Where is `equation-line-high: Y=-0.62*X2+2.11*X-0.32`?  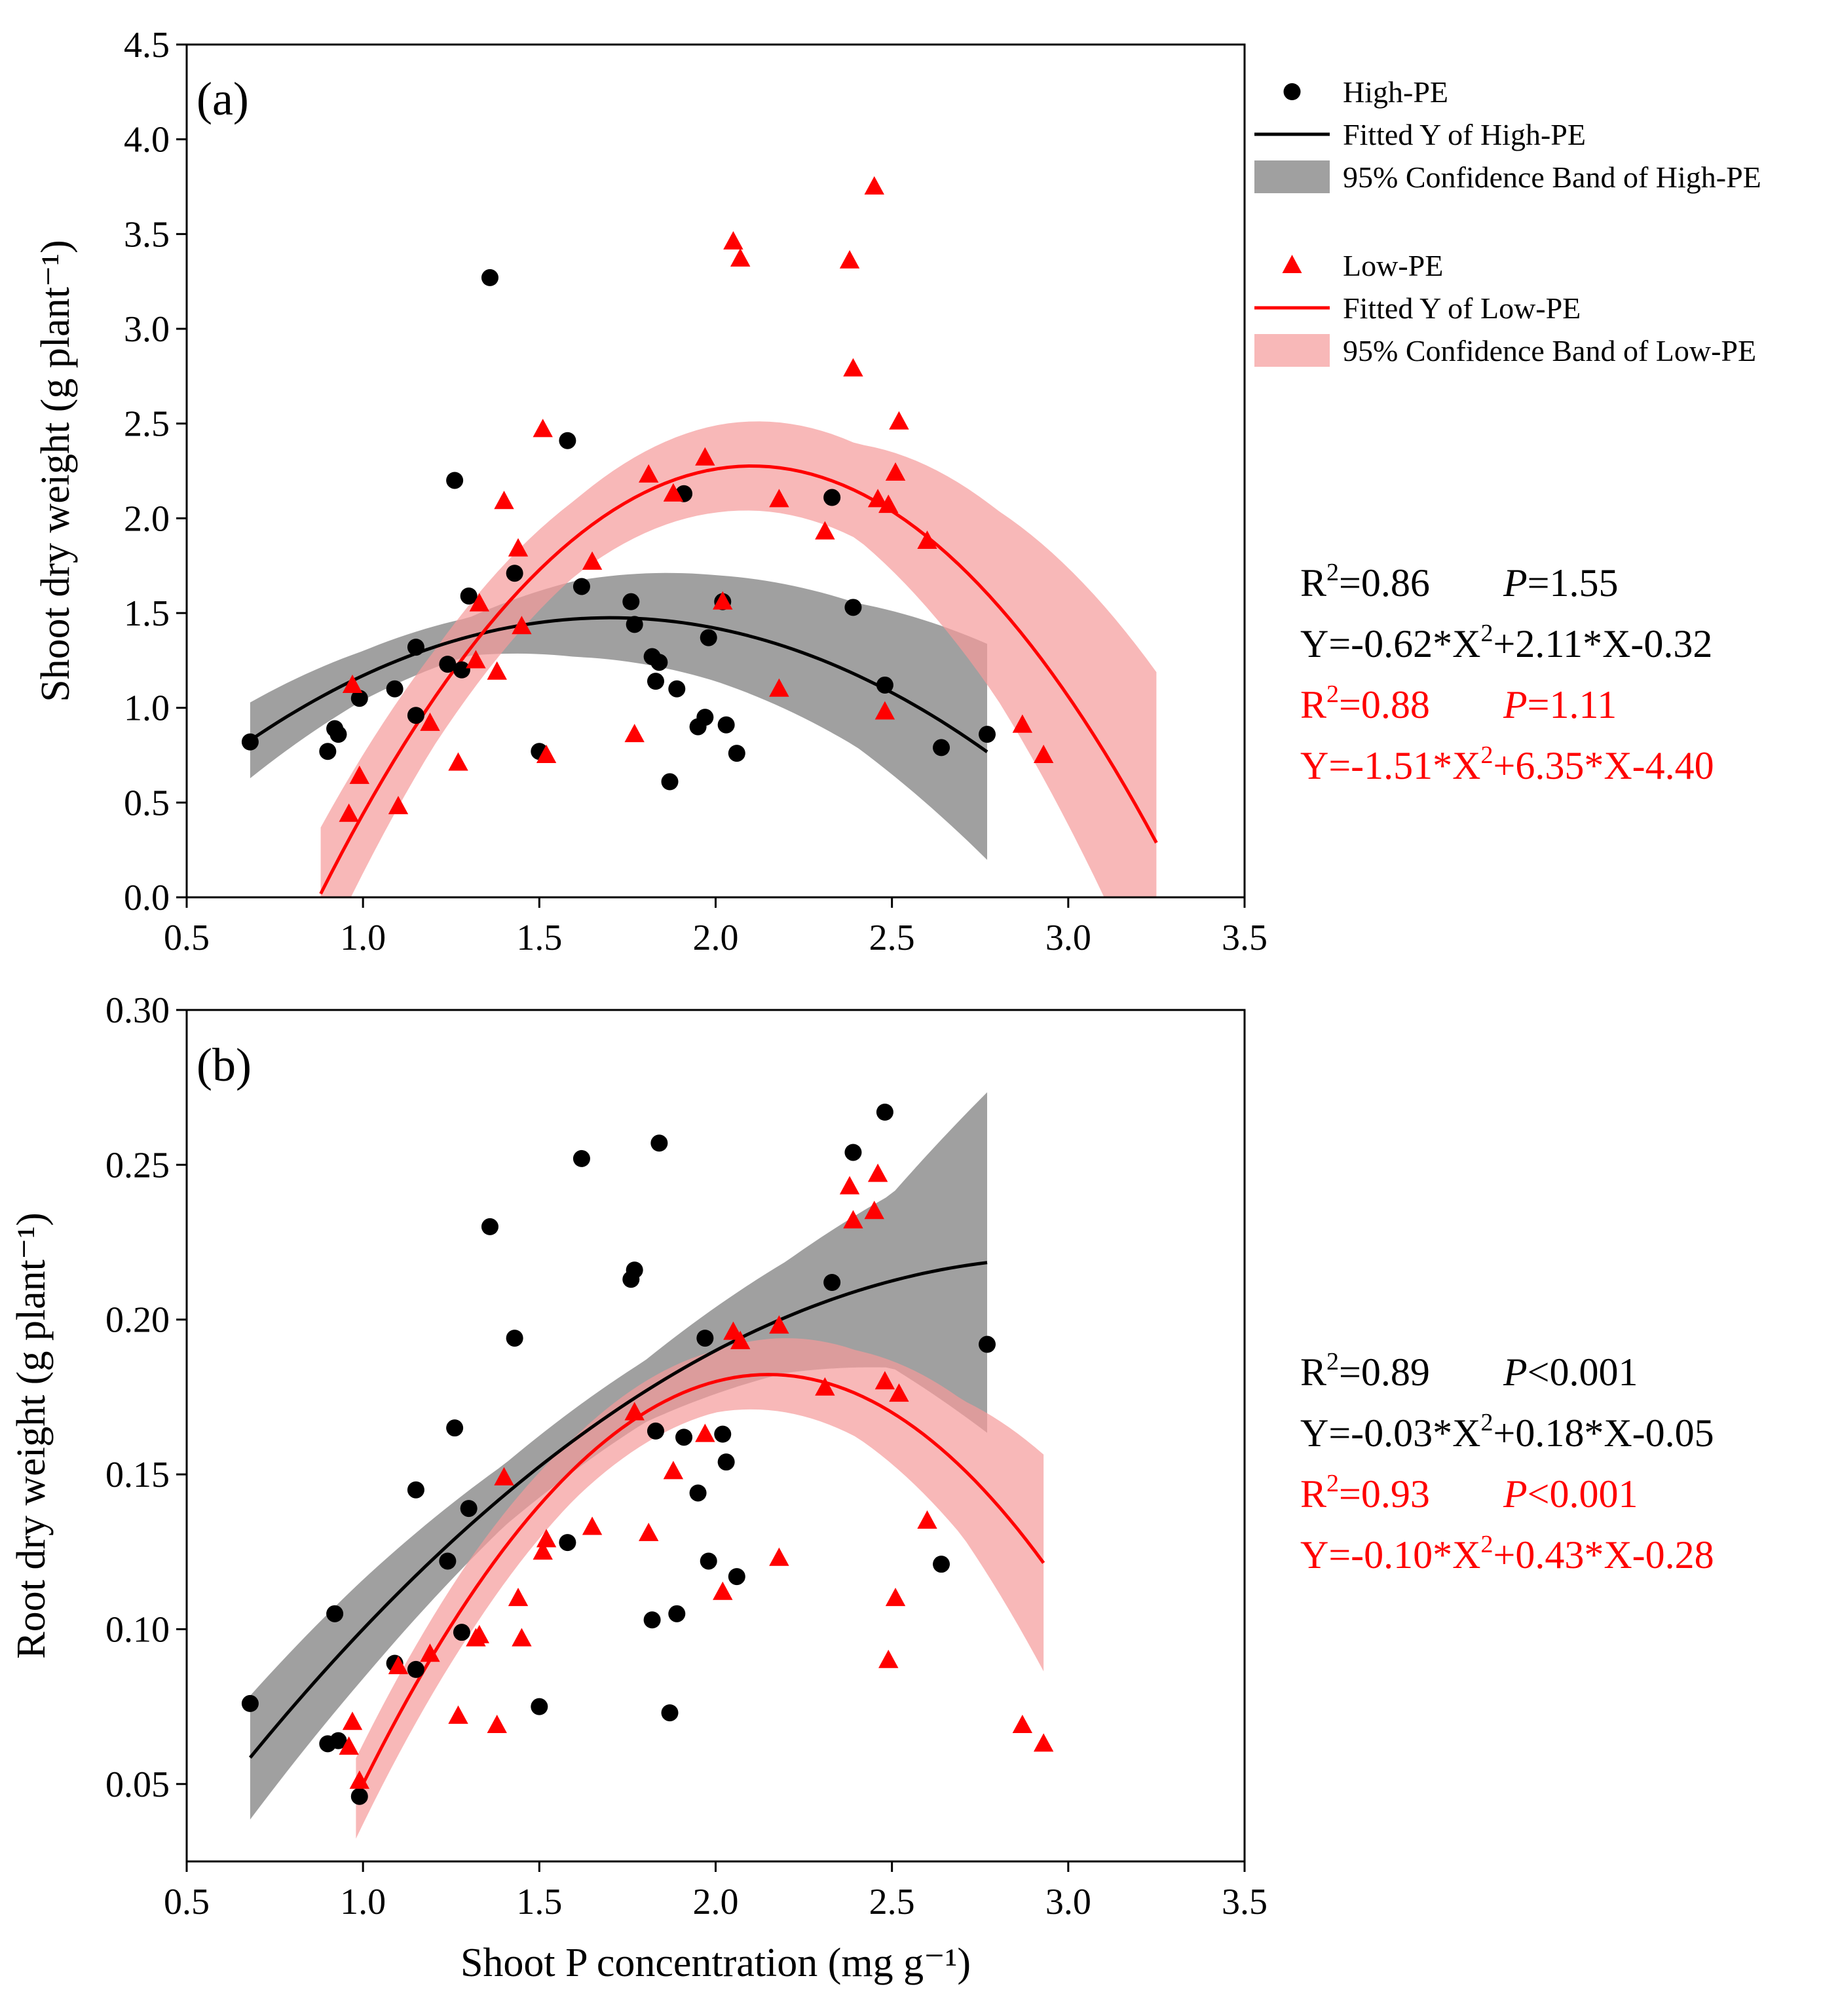
equation-line-high: Y=-0.62*X2+2.11*X-0.32 is located at coordinates (1506, 642).